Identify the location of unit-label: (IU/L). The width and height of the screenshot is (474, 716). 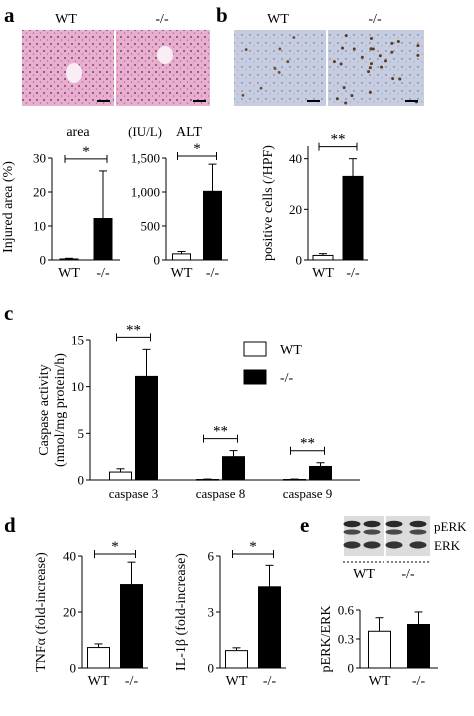
(145, 131).